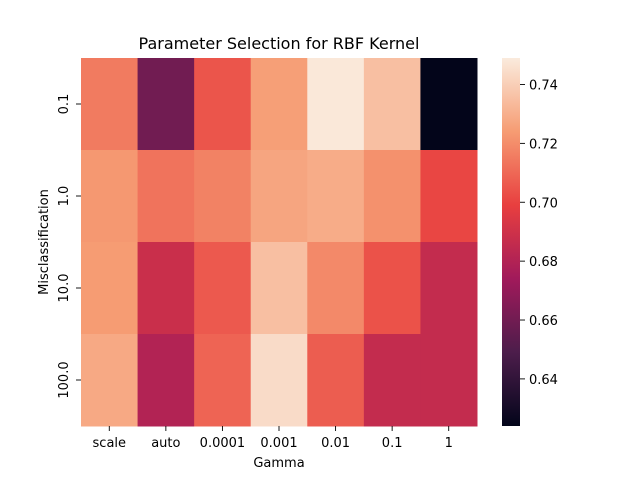  What do you see at coordinates (543, 203) in the screenshot?
I see `colorbar-tick-label: 0.70` at bounding box center [543, 203].